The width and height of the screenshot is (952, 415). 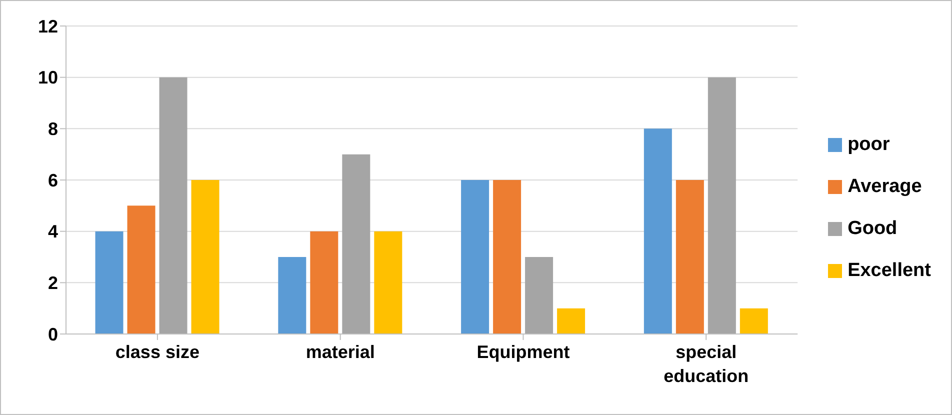 I want to click on legend-label: Average, so click(x=885, y=187).